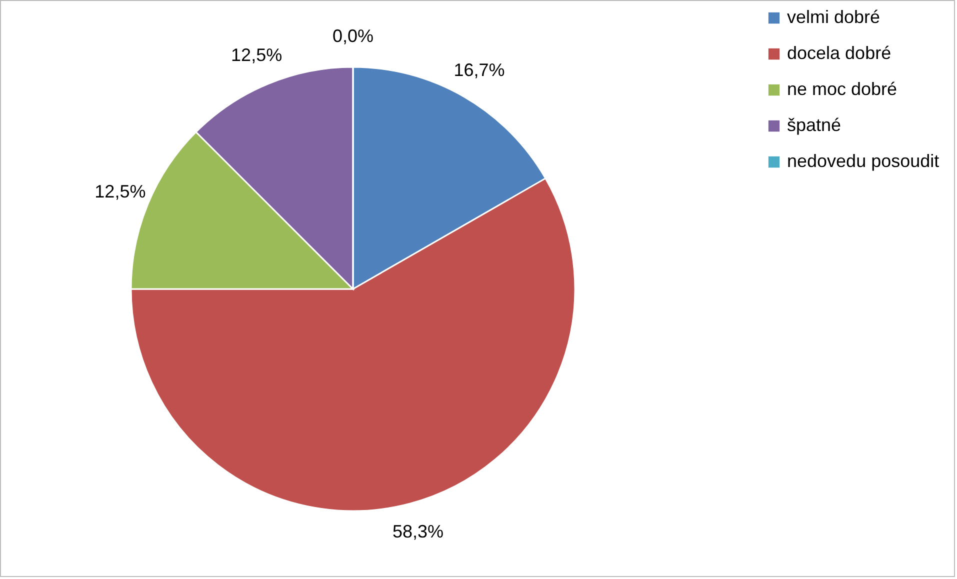 This screenshot has height=579, width=957. I want to click on legend-label: ne moc dobré, so click(842, 89).